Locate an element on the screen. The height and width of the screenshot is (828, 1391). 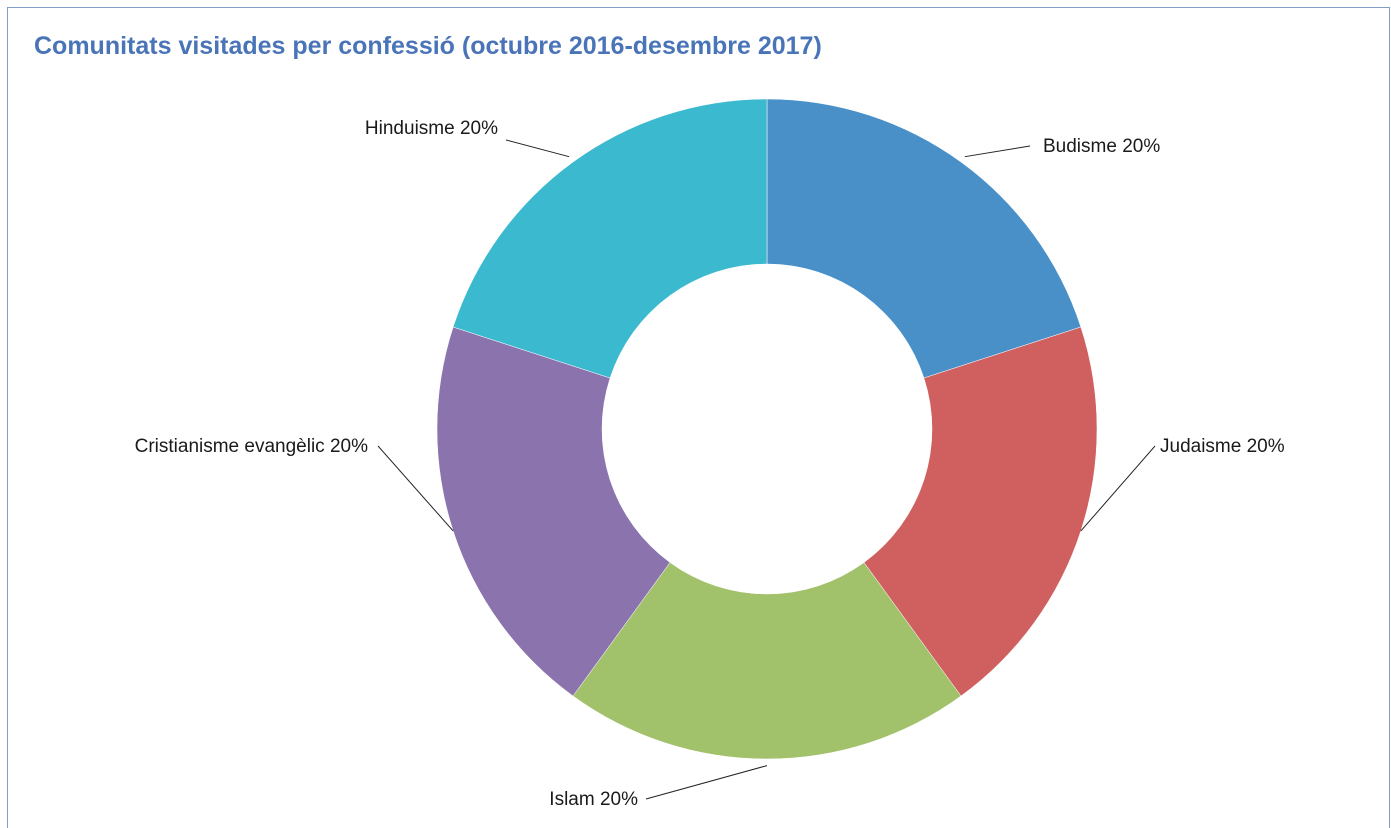
slice-label: Judaisme 20% is located at coordinates (1222, 446).